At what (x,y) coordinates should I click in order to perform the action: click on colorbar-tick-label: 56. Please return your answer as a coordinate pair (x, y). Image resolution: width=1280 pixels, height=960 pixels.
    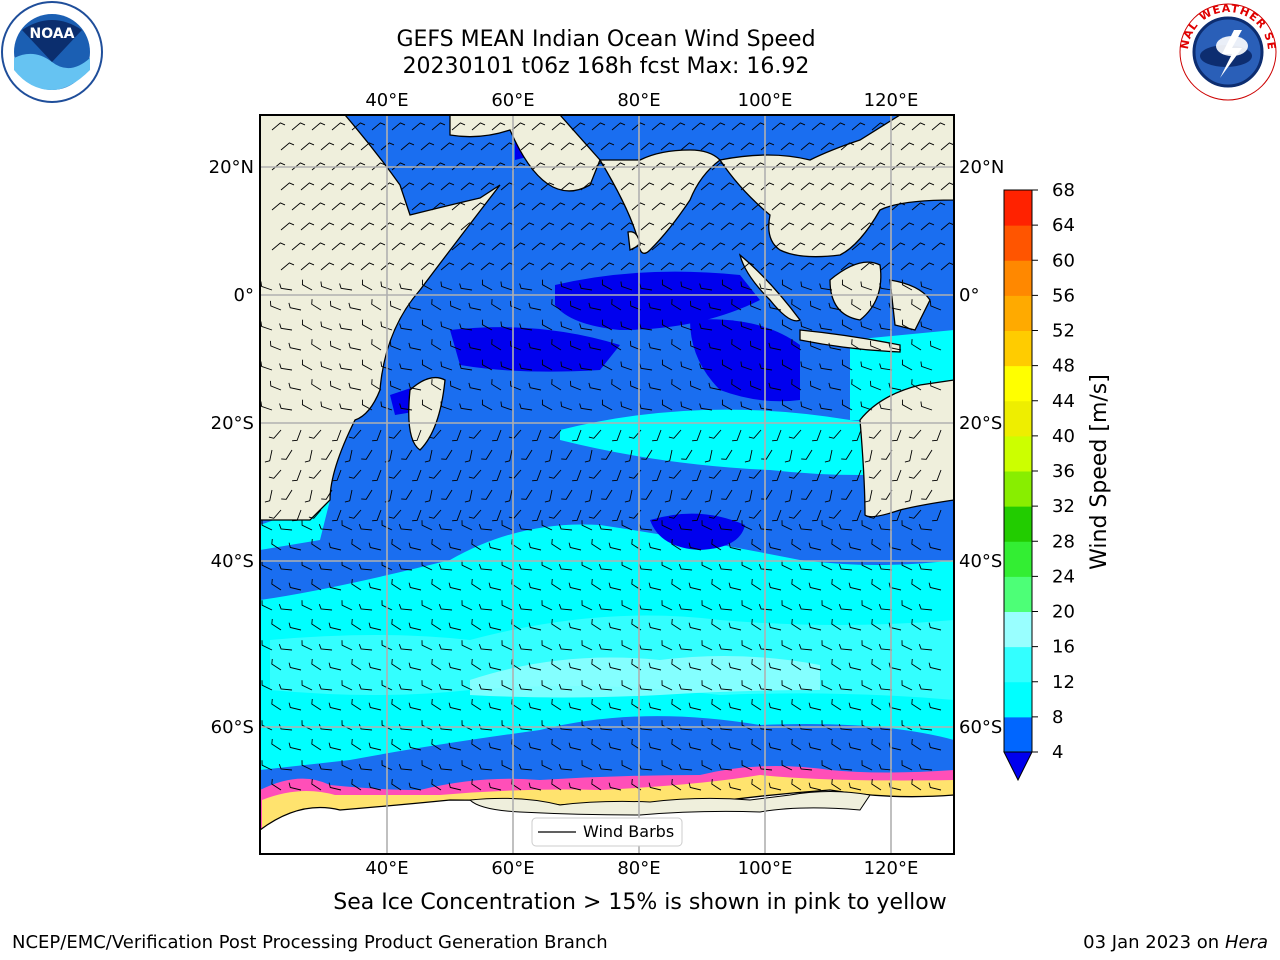
    Looking at the image, I should click on (1063, 295).